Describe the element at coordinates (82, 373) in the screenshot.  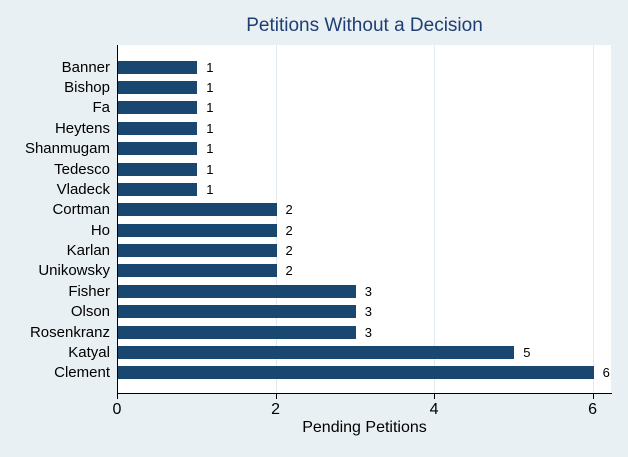
I see `category-label: Clement` at that location.